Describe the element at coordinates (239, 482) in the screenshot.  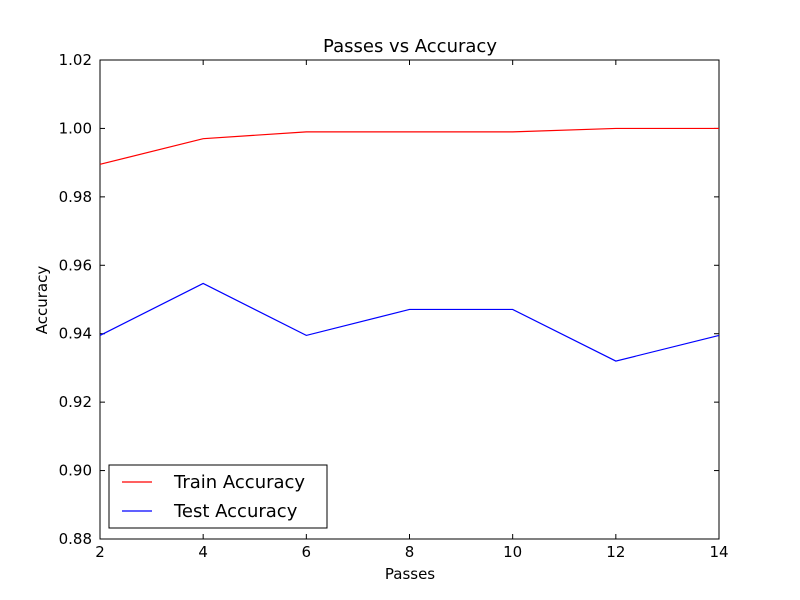
I see `legend-label: Train Accuracy` at that location.